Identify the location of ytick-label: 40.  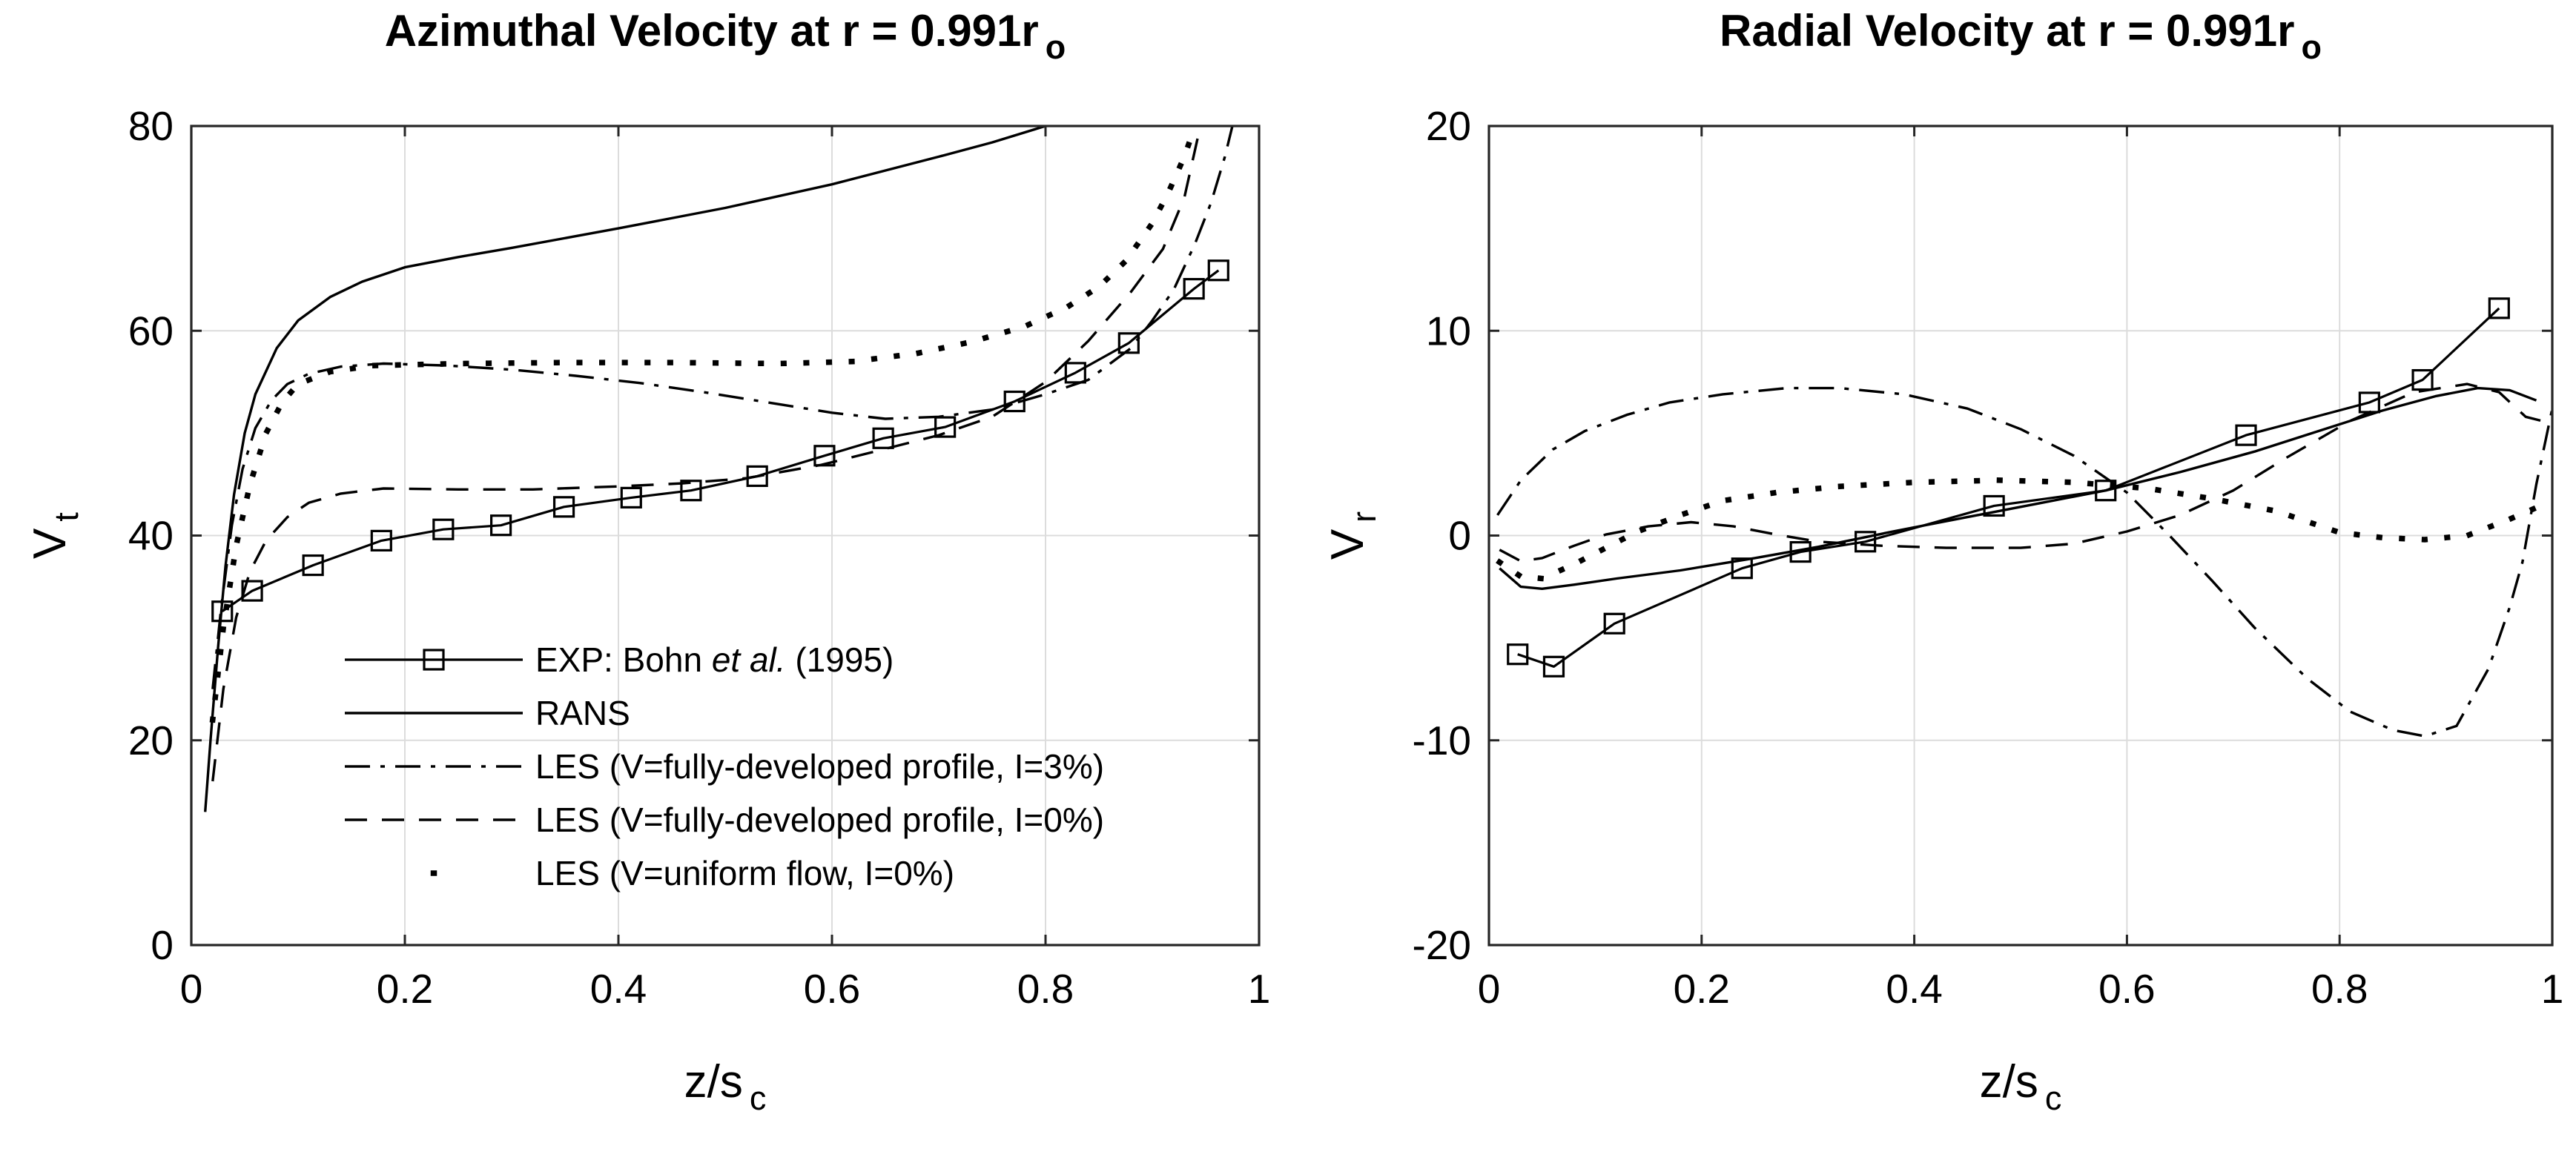
(151, 536).